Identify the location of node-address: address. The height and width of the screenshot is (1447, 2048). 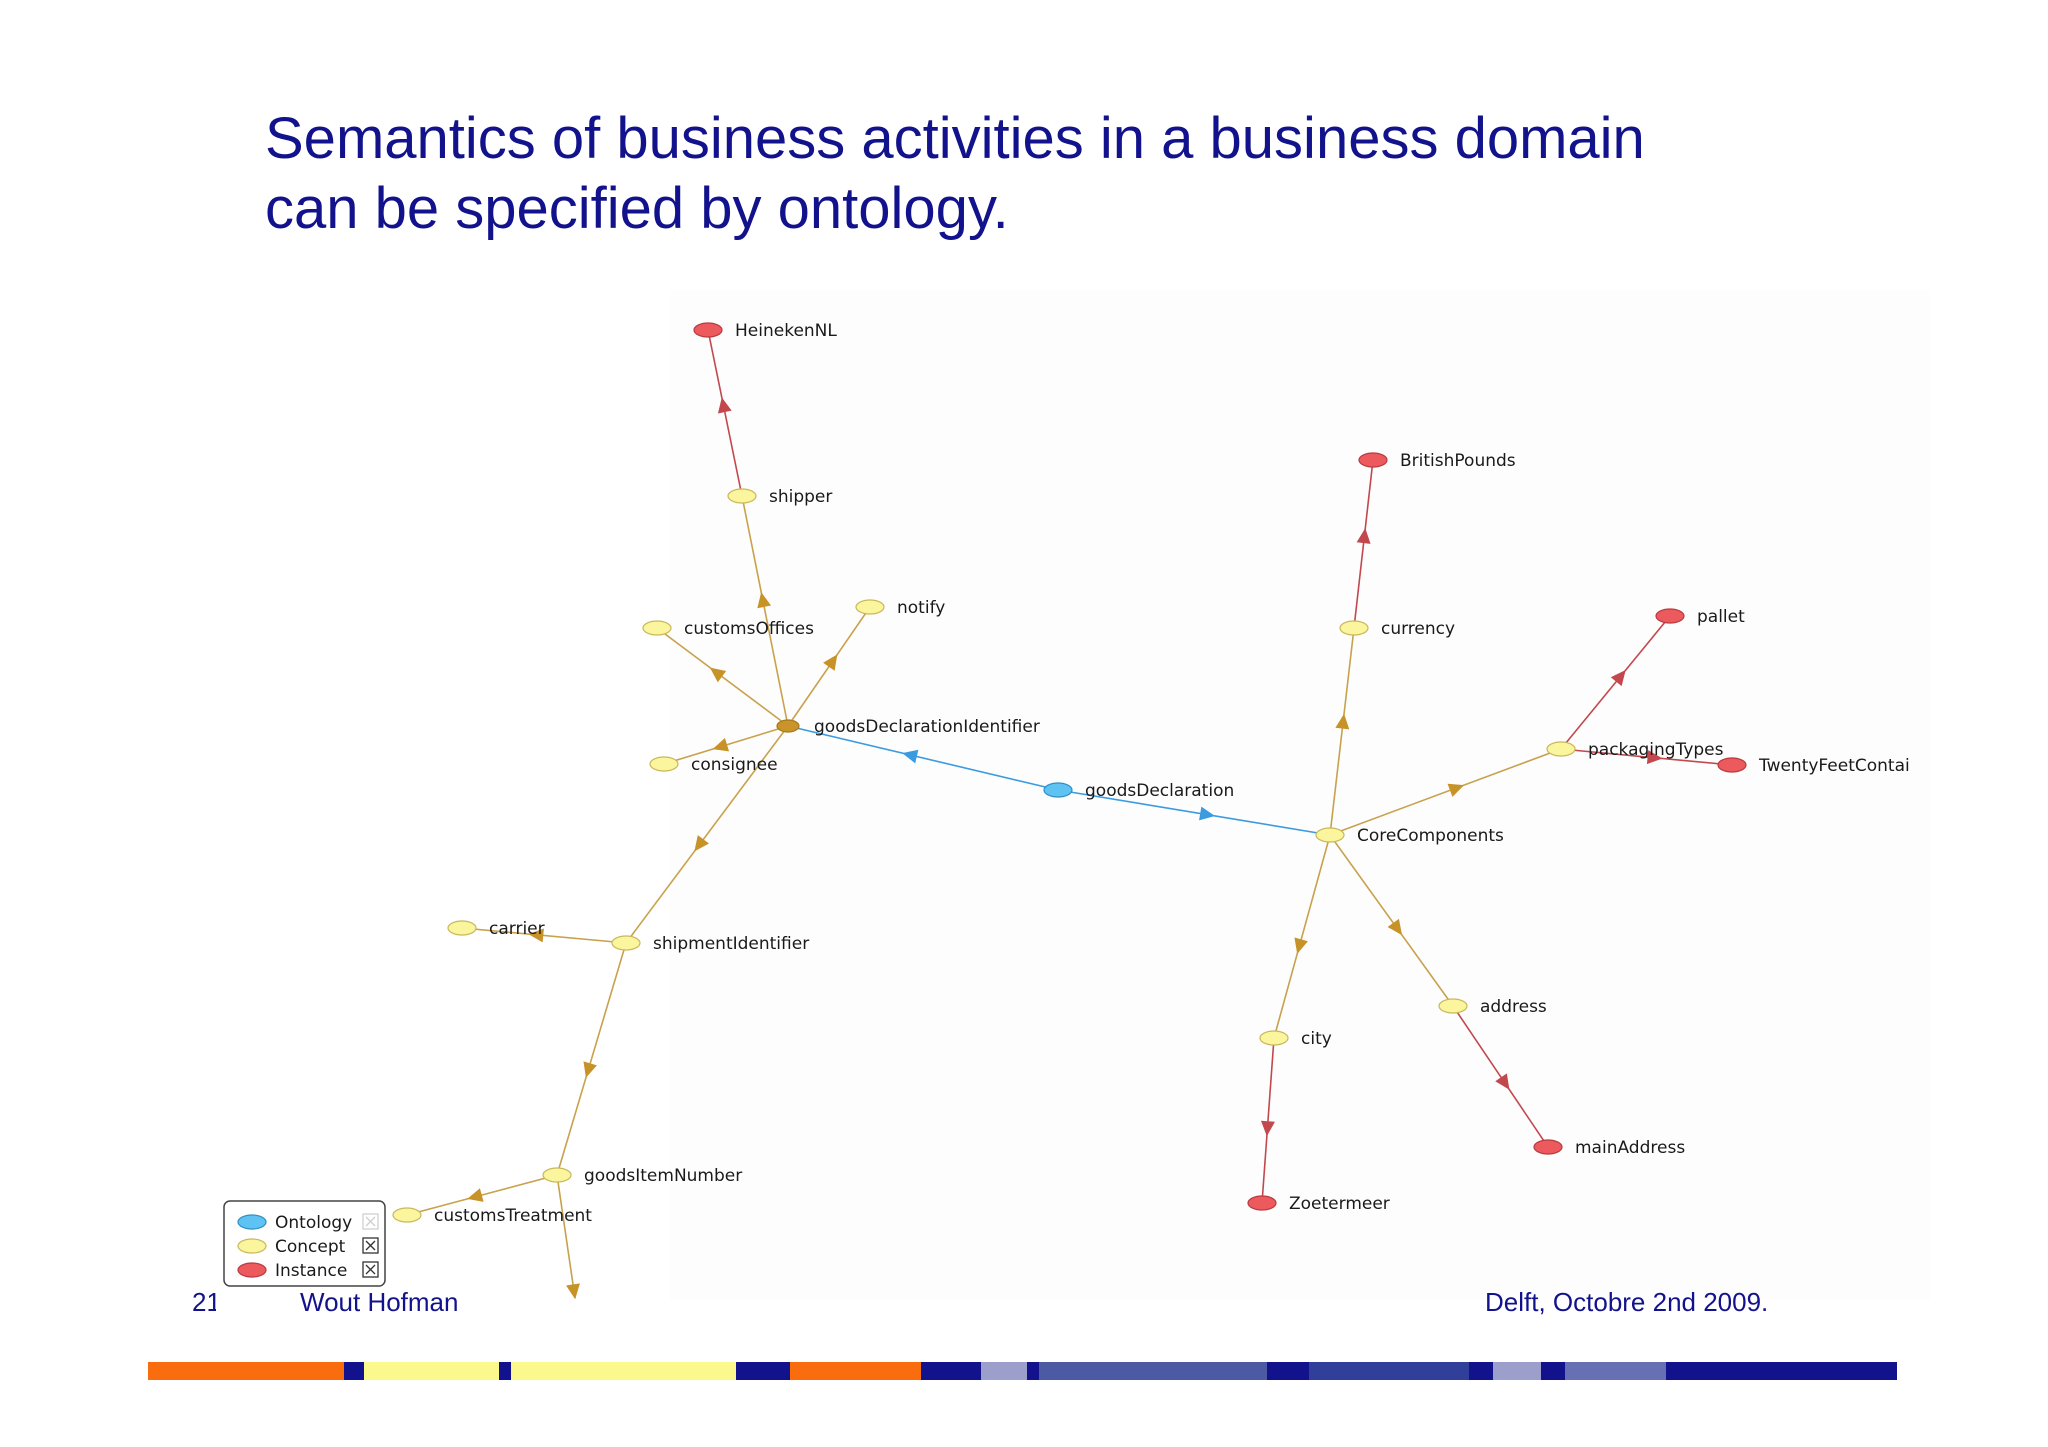
(1492, 1007).